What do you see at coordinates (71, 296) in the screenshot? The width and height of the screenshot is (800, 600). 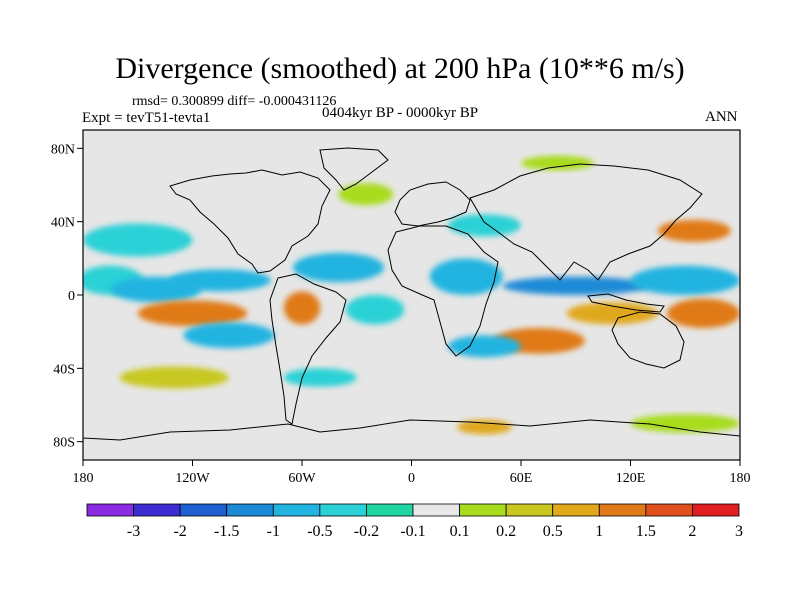 I see `y-tick-label-2: 0` at bounding box center [71, 296].